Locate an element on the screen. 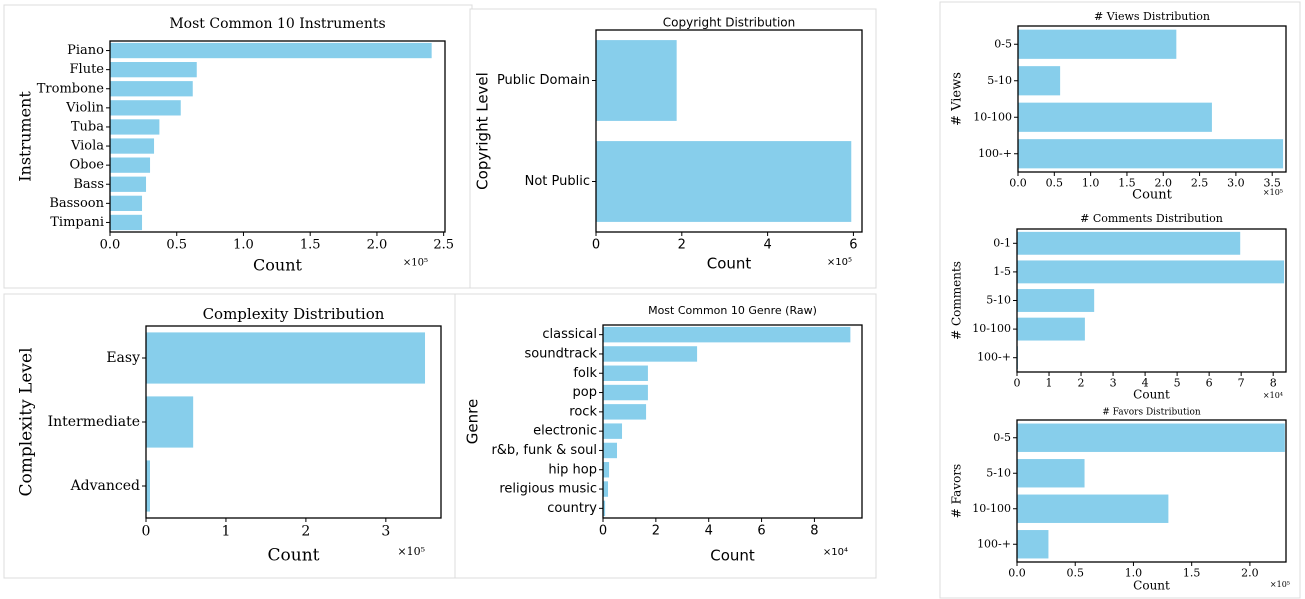 The image size is (1305, 599). y-tick-label: Bass is located at coordinates (88, 184).